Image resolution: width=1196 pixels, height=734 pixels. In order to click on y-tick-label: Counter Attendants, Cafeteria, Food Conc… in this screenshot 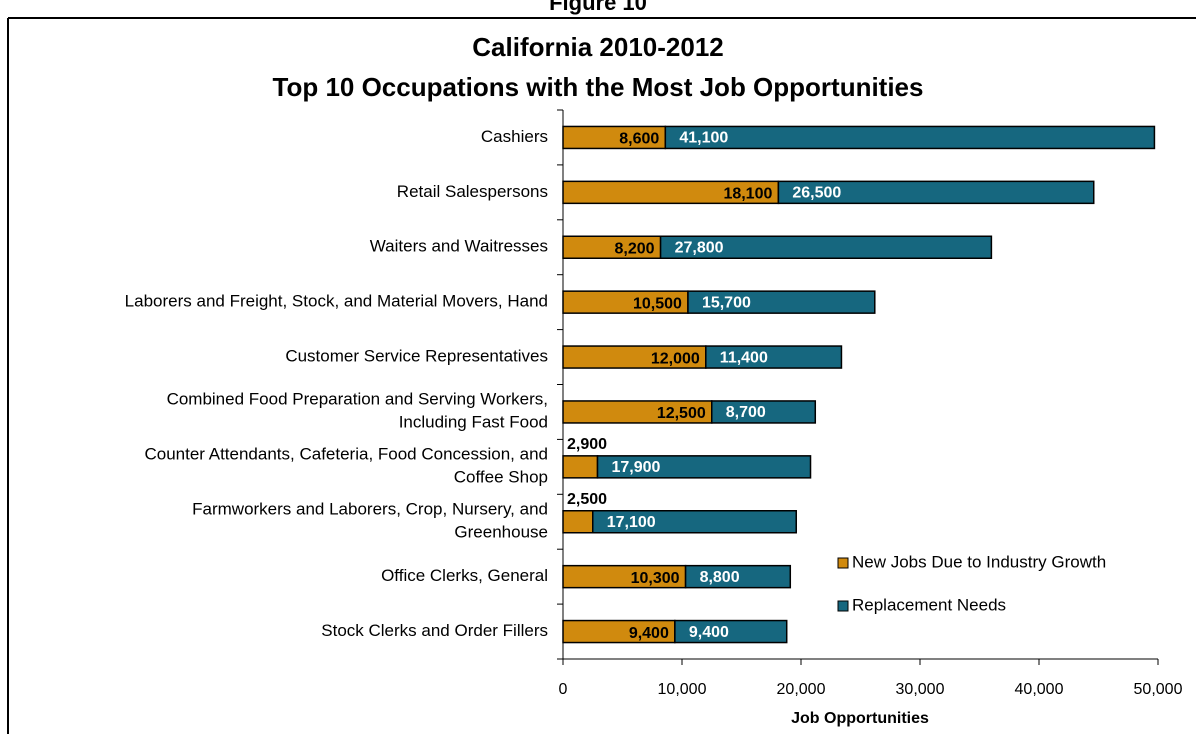, I will do `click(346, 466)`.